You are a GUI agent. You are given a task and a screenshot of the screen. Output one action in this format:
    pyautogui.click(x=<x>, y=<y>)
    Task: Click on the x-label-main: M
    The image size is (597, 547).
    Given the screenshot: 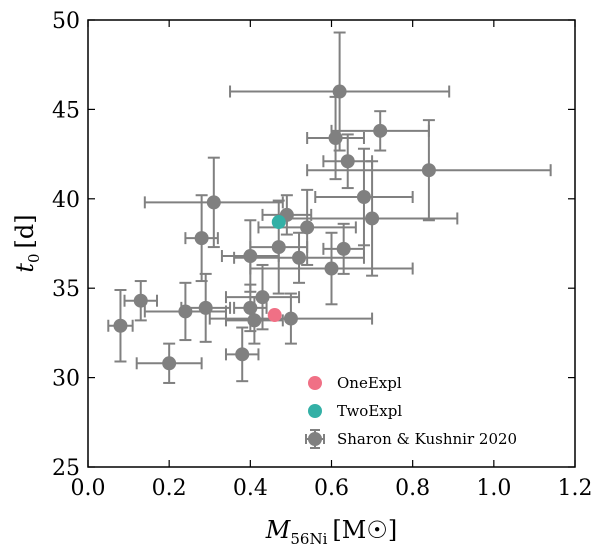 What is the action you would take?
    pyautogui.click(x=278, y=530)
    